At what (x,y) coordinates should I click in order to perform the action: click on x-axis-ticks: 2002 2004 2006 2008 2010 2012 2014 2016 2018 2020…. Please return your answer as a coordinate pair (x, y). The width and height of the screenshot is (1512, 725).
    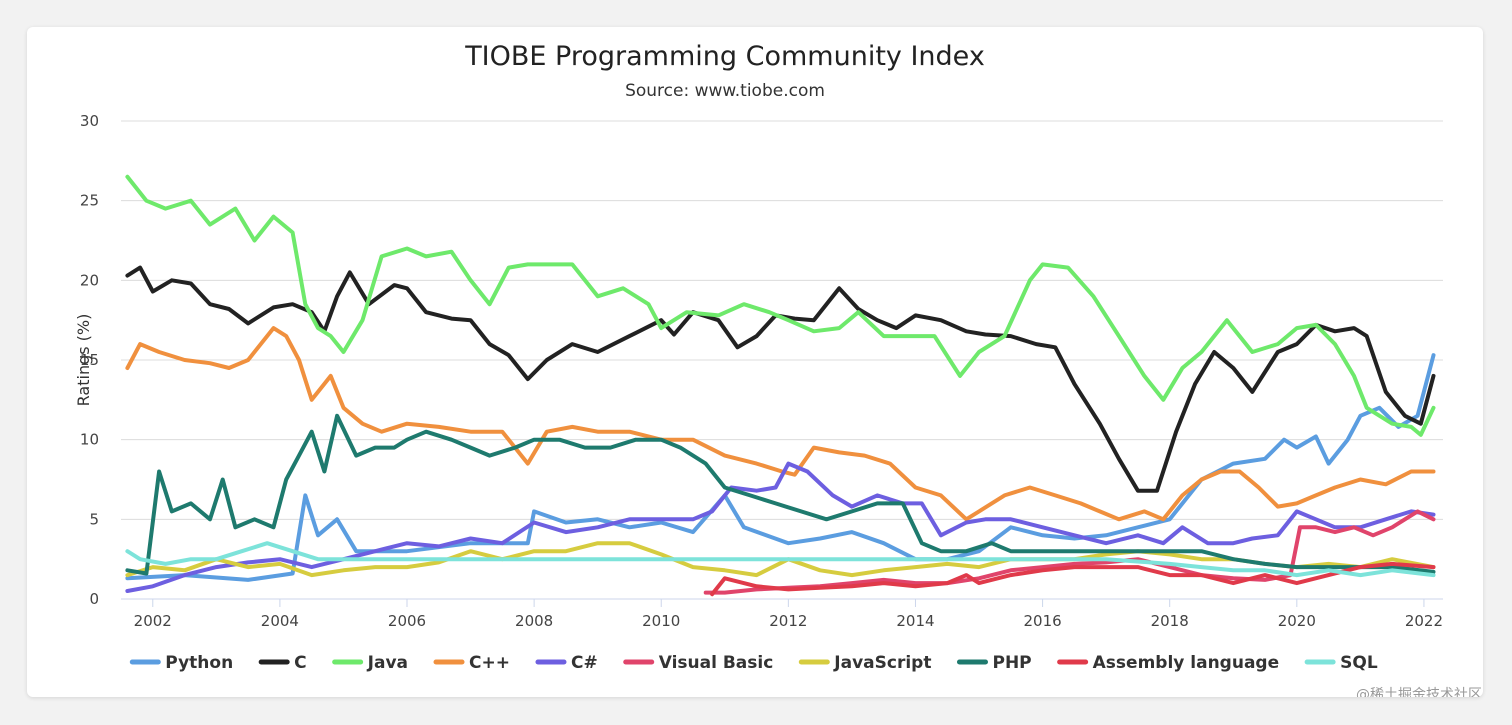
    Looking at the image, I should click on (782, 614).